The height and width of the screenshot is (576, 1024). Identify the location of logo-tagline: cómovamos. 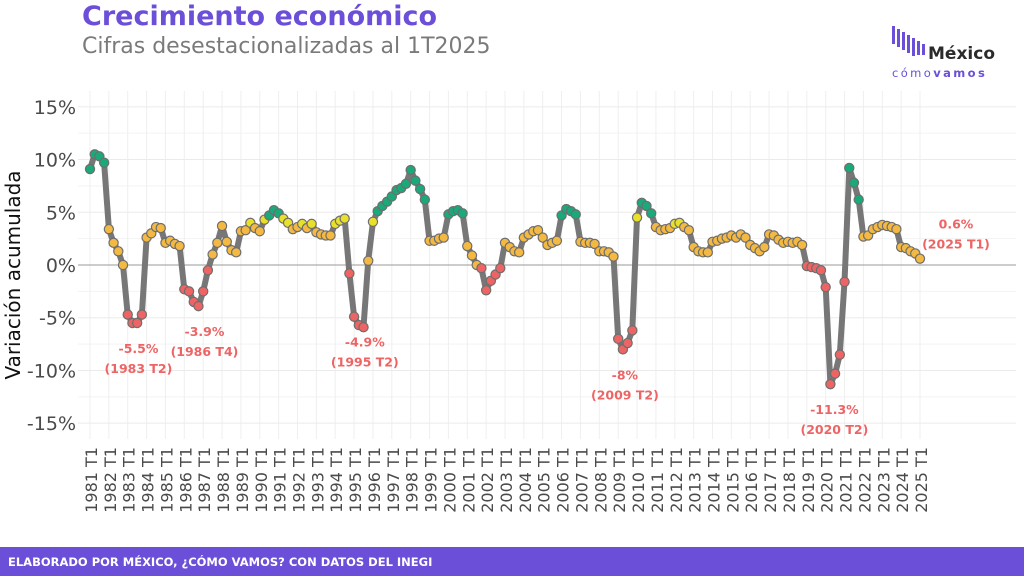
(940, 73).